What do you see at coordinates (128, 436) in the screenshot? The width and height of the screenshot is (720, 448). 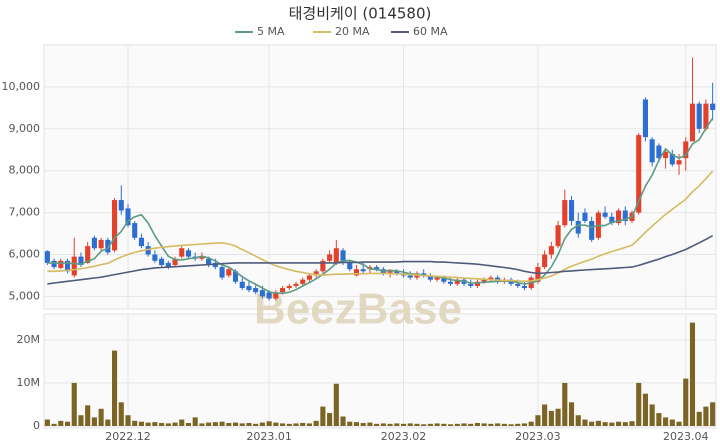 I see `x-tick-label: 2022.12` at bounding box center [128, 436].